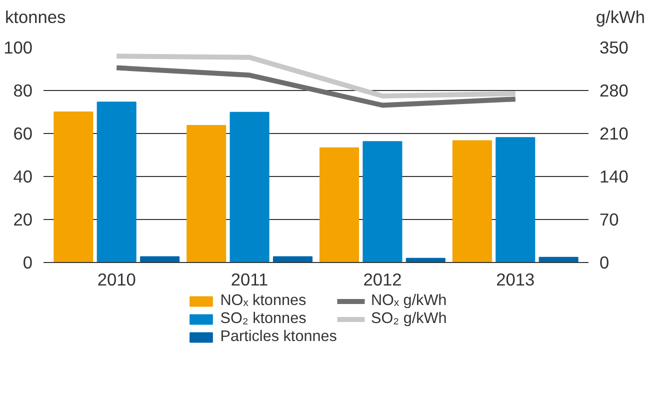 This screenshot has width=669, height=403. What do you see at coordinates (614, 47) in the screenshot?
I see `y2-tick-label: 350` at bounding box center [614, 47].